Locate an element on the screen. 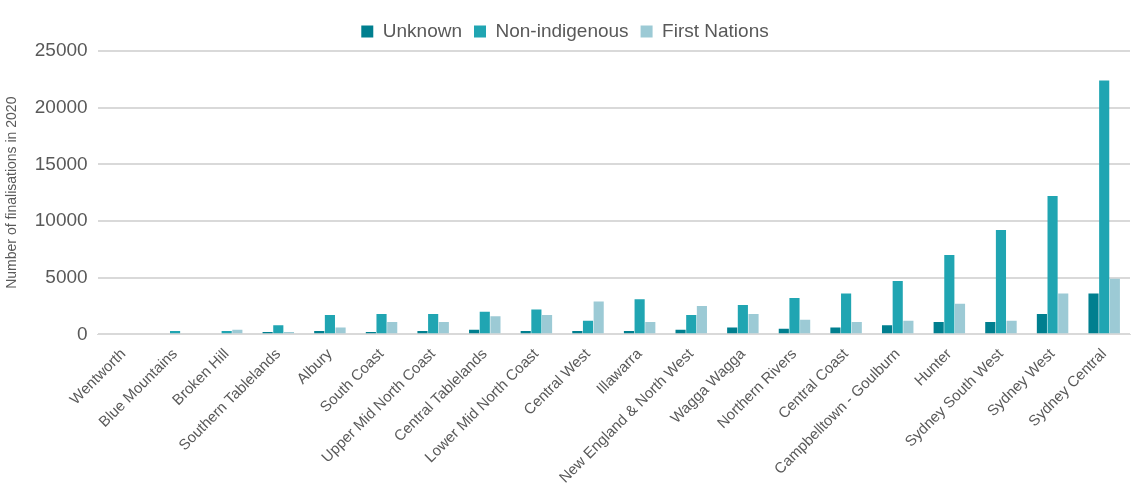 The width and height of the screenshot is (1135, 490). y-tick-label: 0 is located at coordinates (82, 333).